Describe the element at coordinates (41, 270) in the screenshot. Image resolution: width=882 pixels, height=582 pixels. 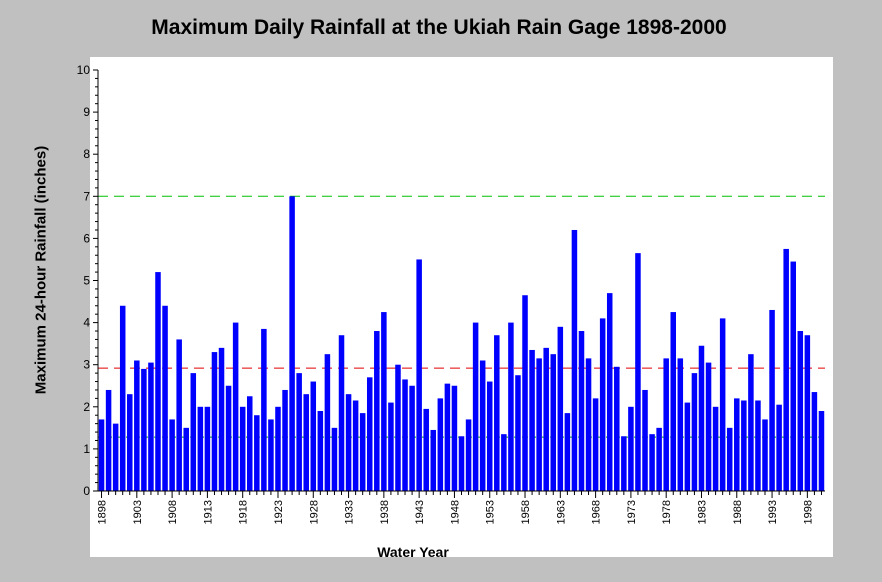
I see `y-axis-label: Maximum 24-hour Rainfall (inches)` at that location.